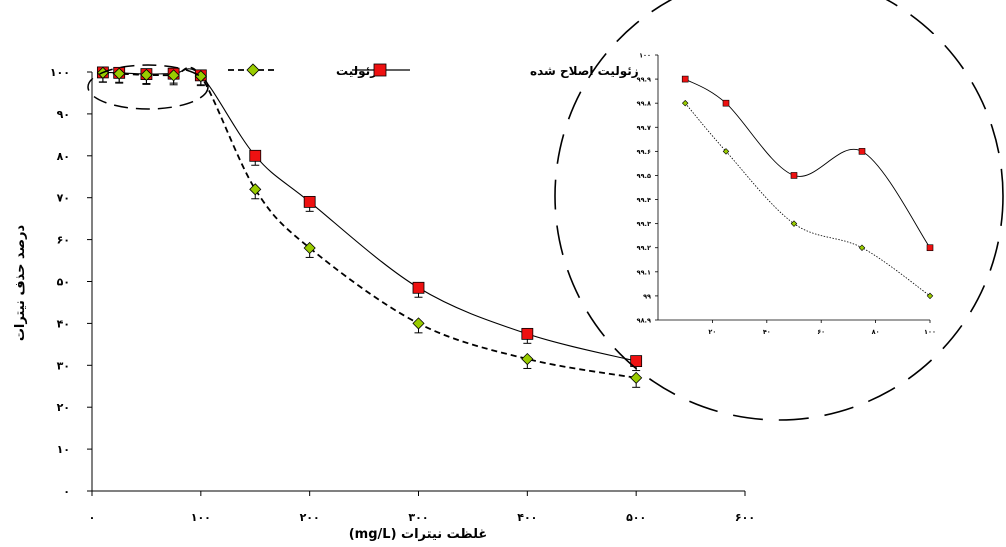 This screenshot has height=547, width=1006. What do you see at coordinates (60, 72) in the screenshot?
I see `y-tick-label: ۱۰۰` at bounding box center [60, 72].